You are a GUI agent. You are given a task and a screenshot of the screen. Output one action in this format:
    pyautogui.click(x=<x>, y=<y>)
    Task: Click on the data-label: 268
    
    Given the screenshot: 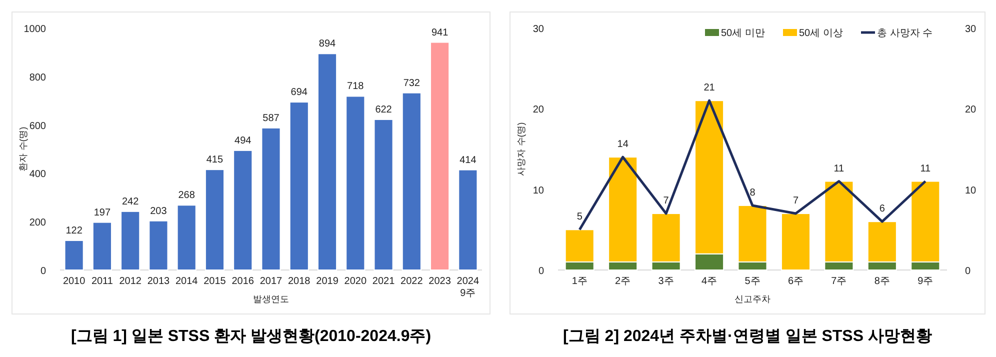 What is the action you would take?
    pyautogui.click(x=187, y=196)
    